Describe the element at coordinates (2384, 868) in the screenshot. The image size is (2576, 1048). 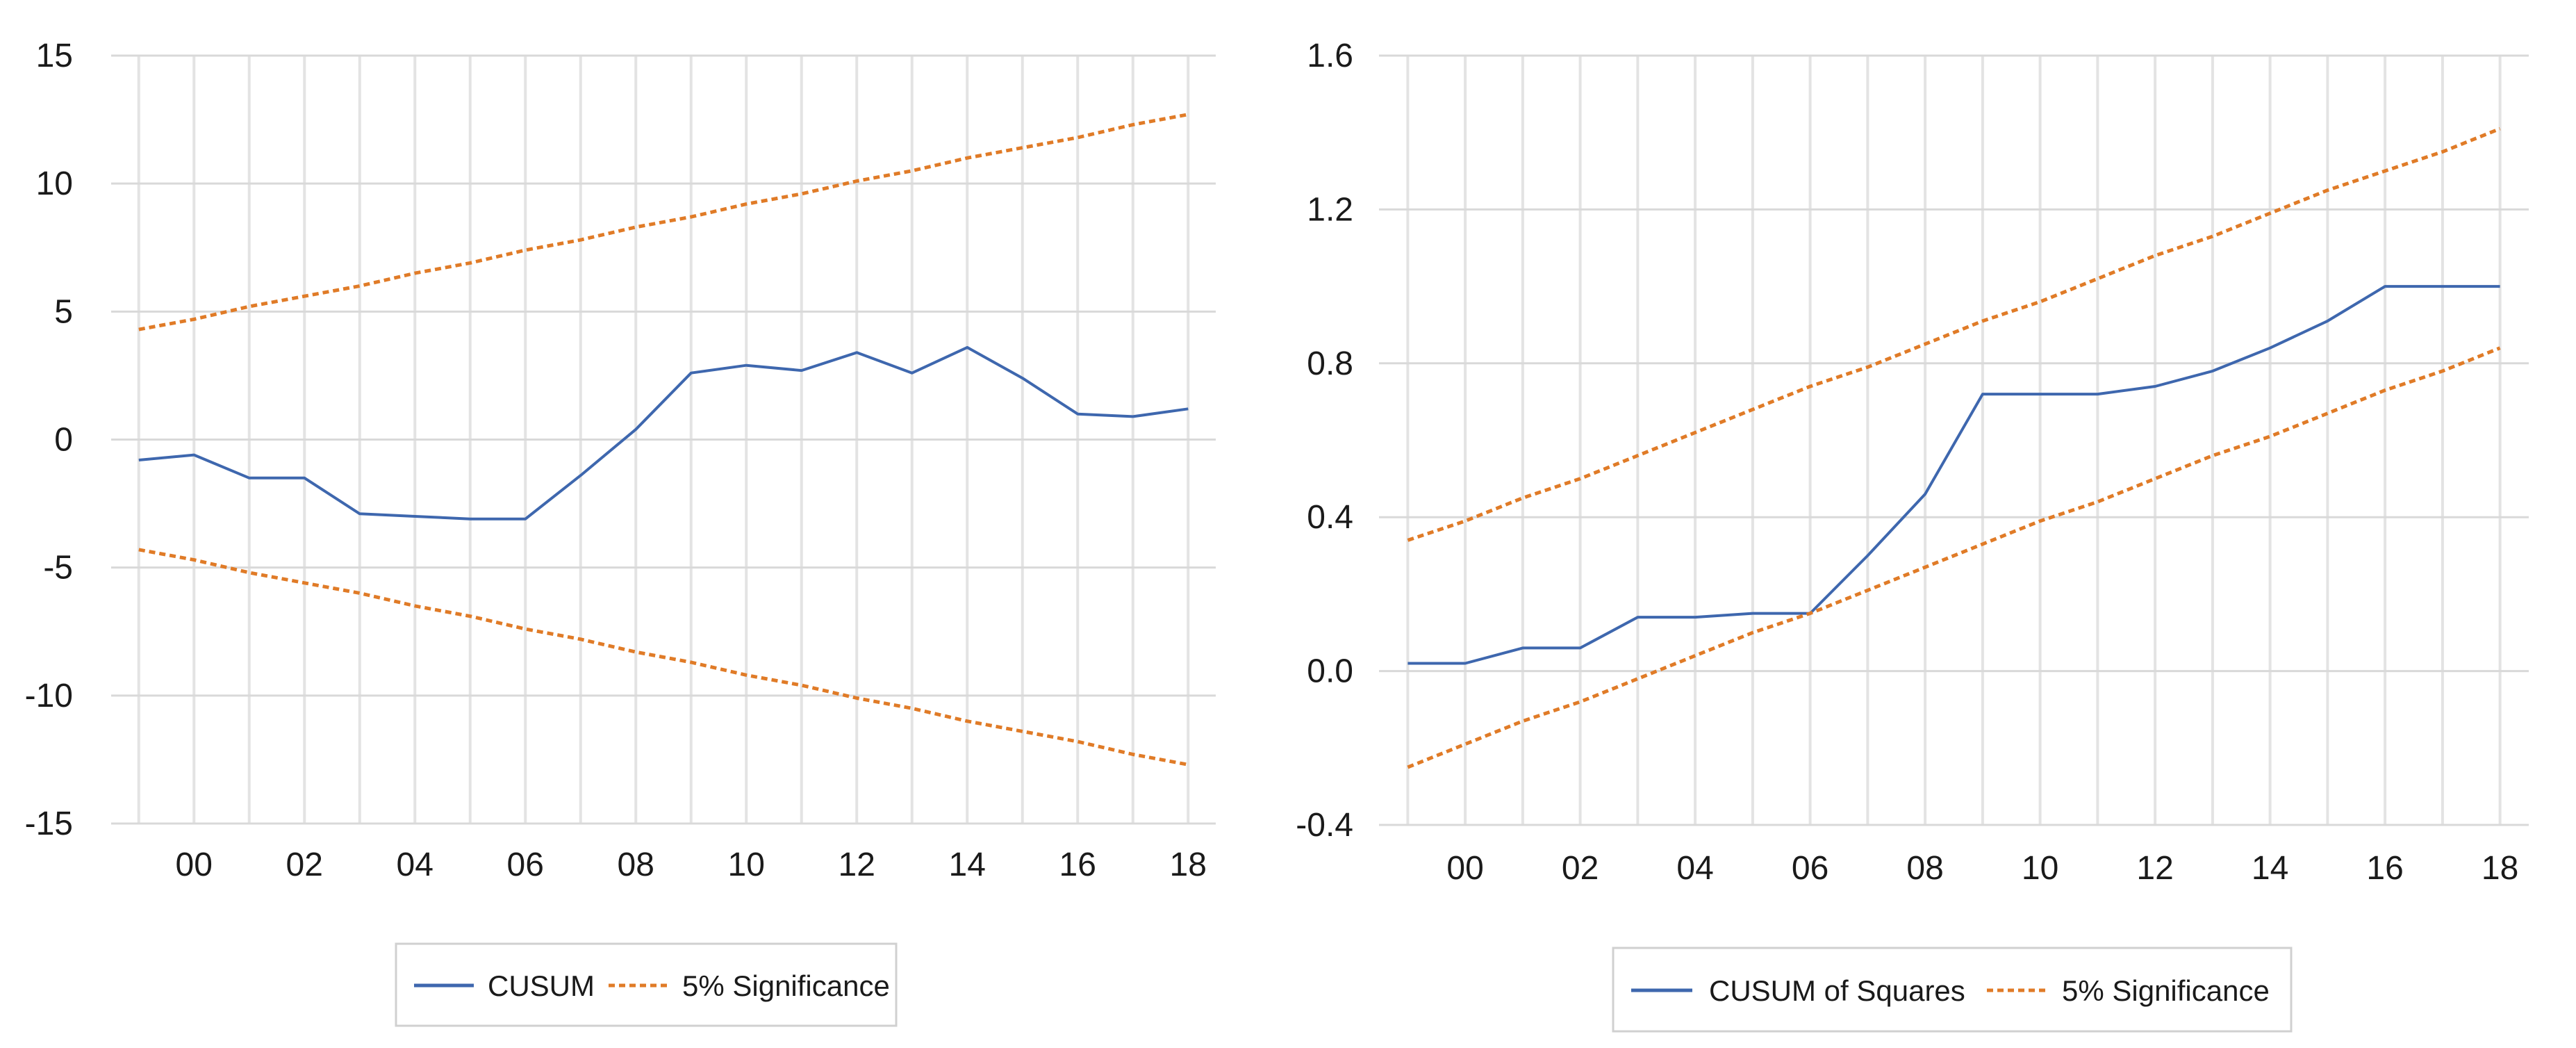
I see `cusumsq-x-tick-label: 16` at that location.